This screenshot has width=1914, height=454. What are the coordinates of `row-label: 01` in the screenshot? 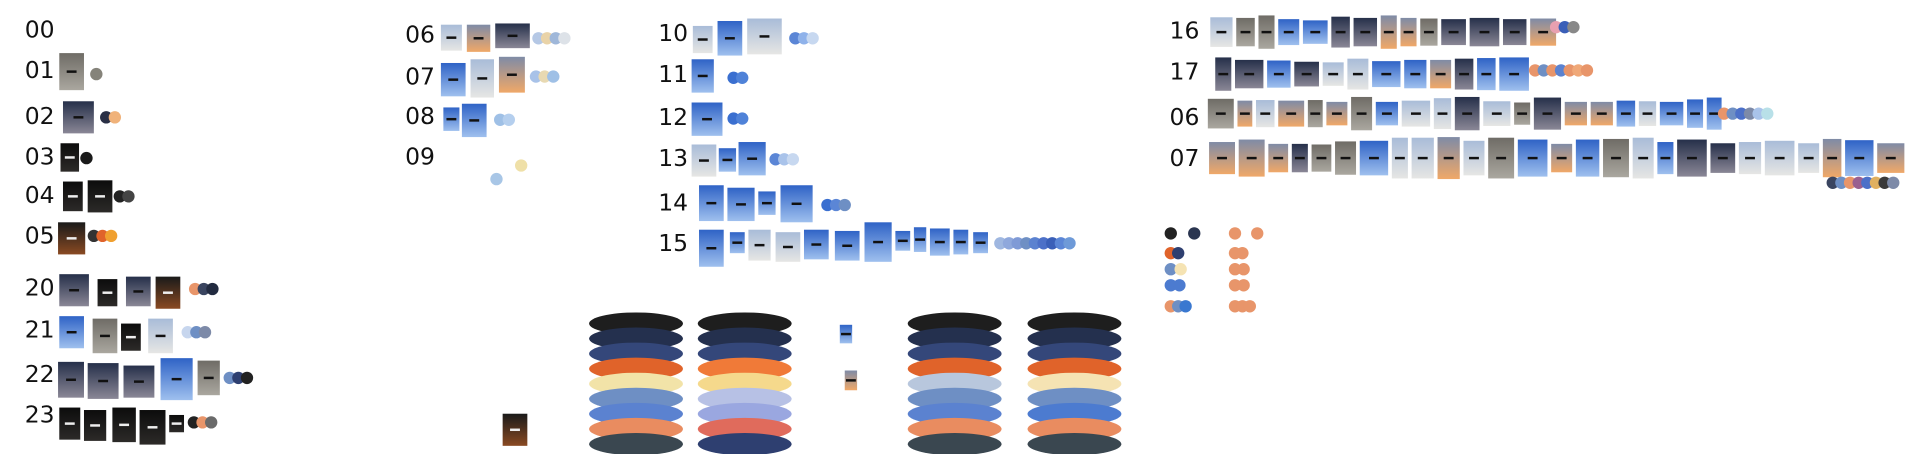 It's located at (40, 70).